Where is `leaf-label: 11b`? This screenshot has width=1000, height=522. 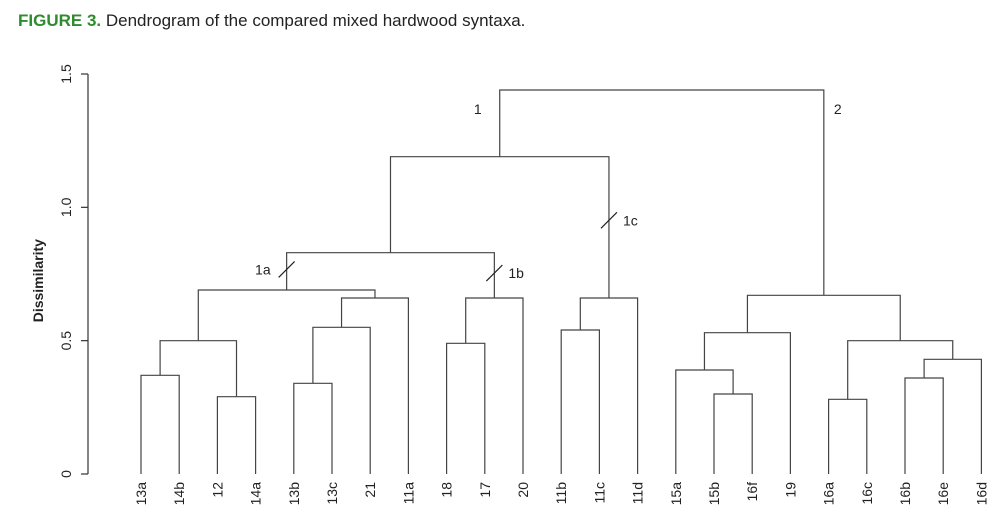
leaf-label: 11b is located at coordinates (561, 493).